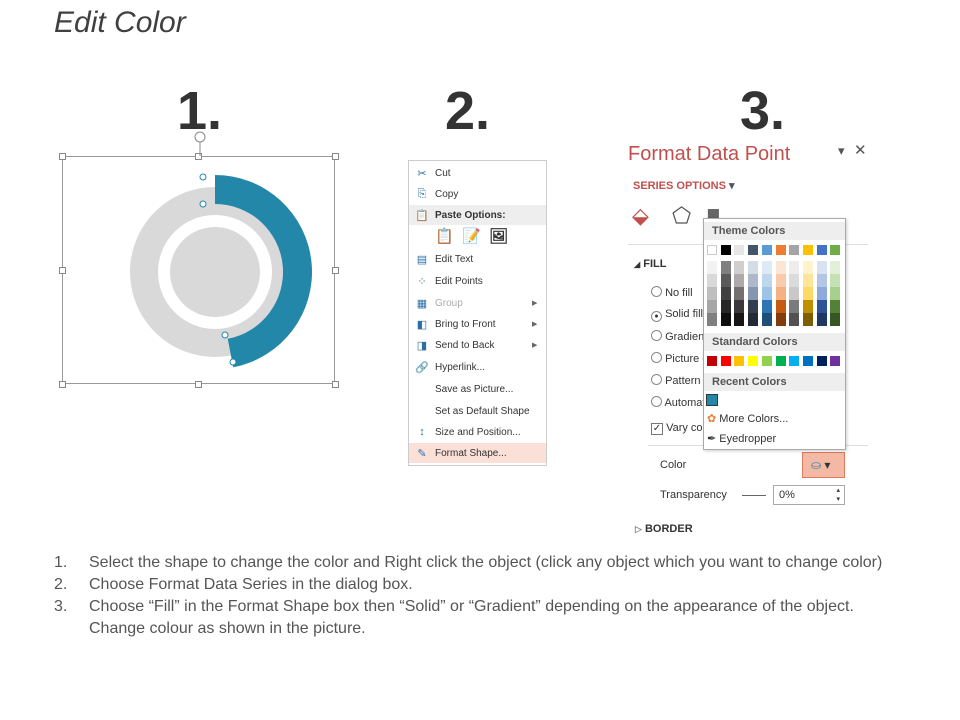  I want to click on paste-option-icon: 📋, so click(444, 236).